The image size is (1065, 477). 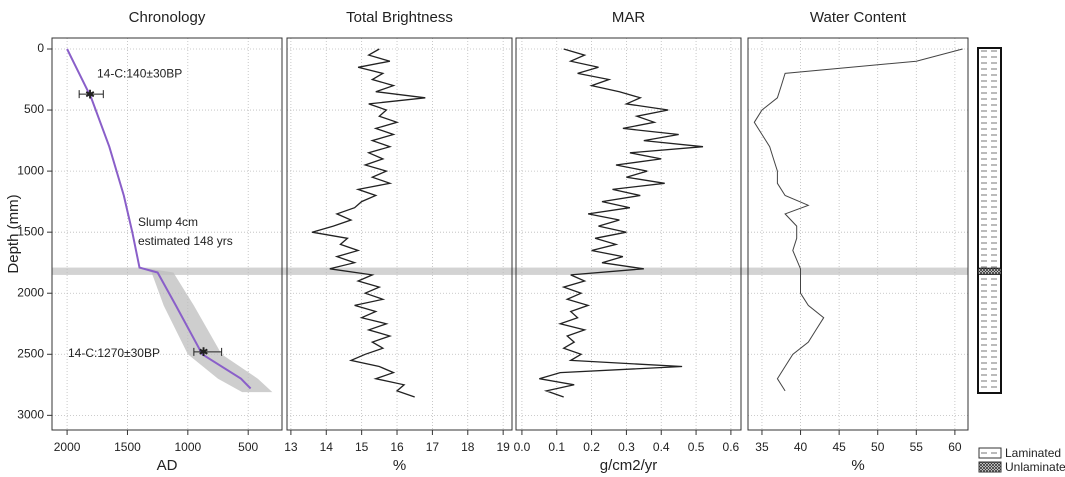 What do you see at coordinates (1035, 467) in the screenshot?
I see `legend-label: Unlaminated` at bounding box center [1035, 467].